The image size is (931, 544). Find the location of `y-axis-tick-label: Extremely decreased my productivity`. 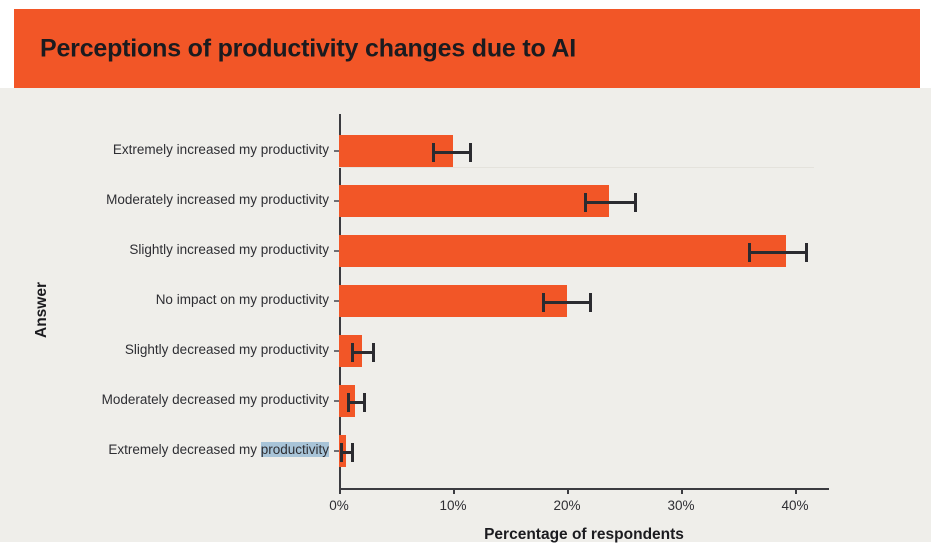

y-axis-tick-label: Extremely decreased my productivity is located at coordinates (218, 449).